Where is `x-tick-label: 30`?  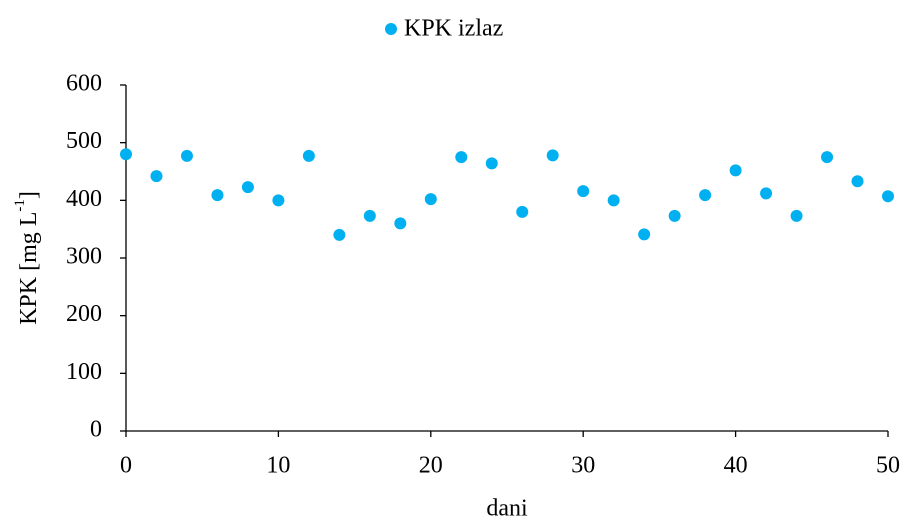 x-tick-label: 30 is located at coordinates (583, 466).